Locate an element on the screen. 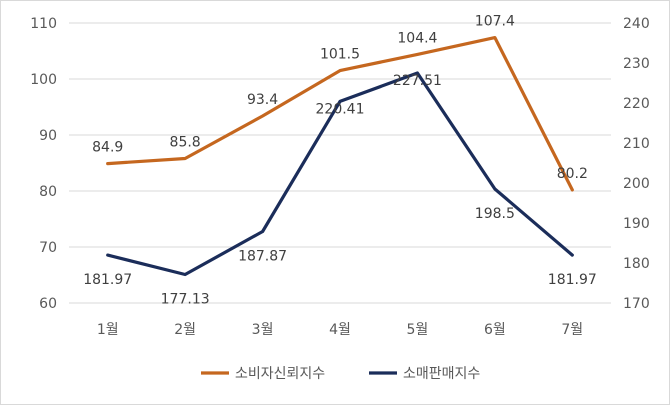  right-tick-label: 220 is located at coordinates (636, 104).